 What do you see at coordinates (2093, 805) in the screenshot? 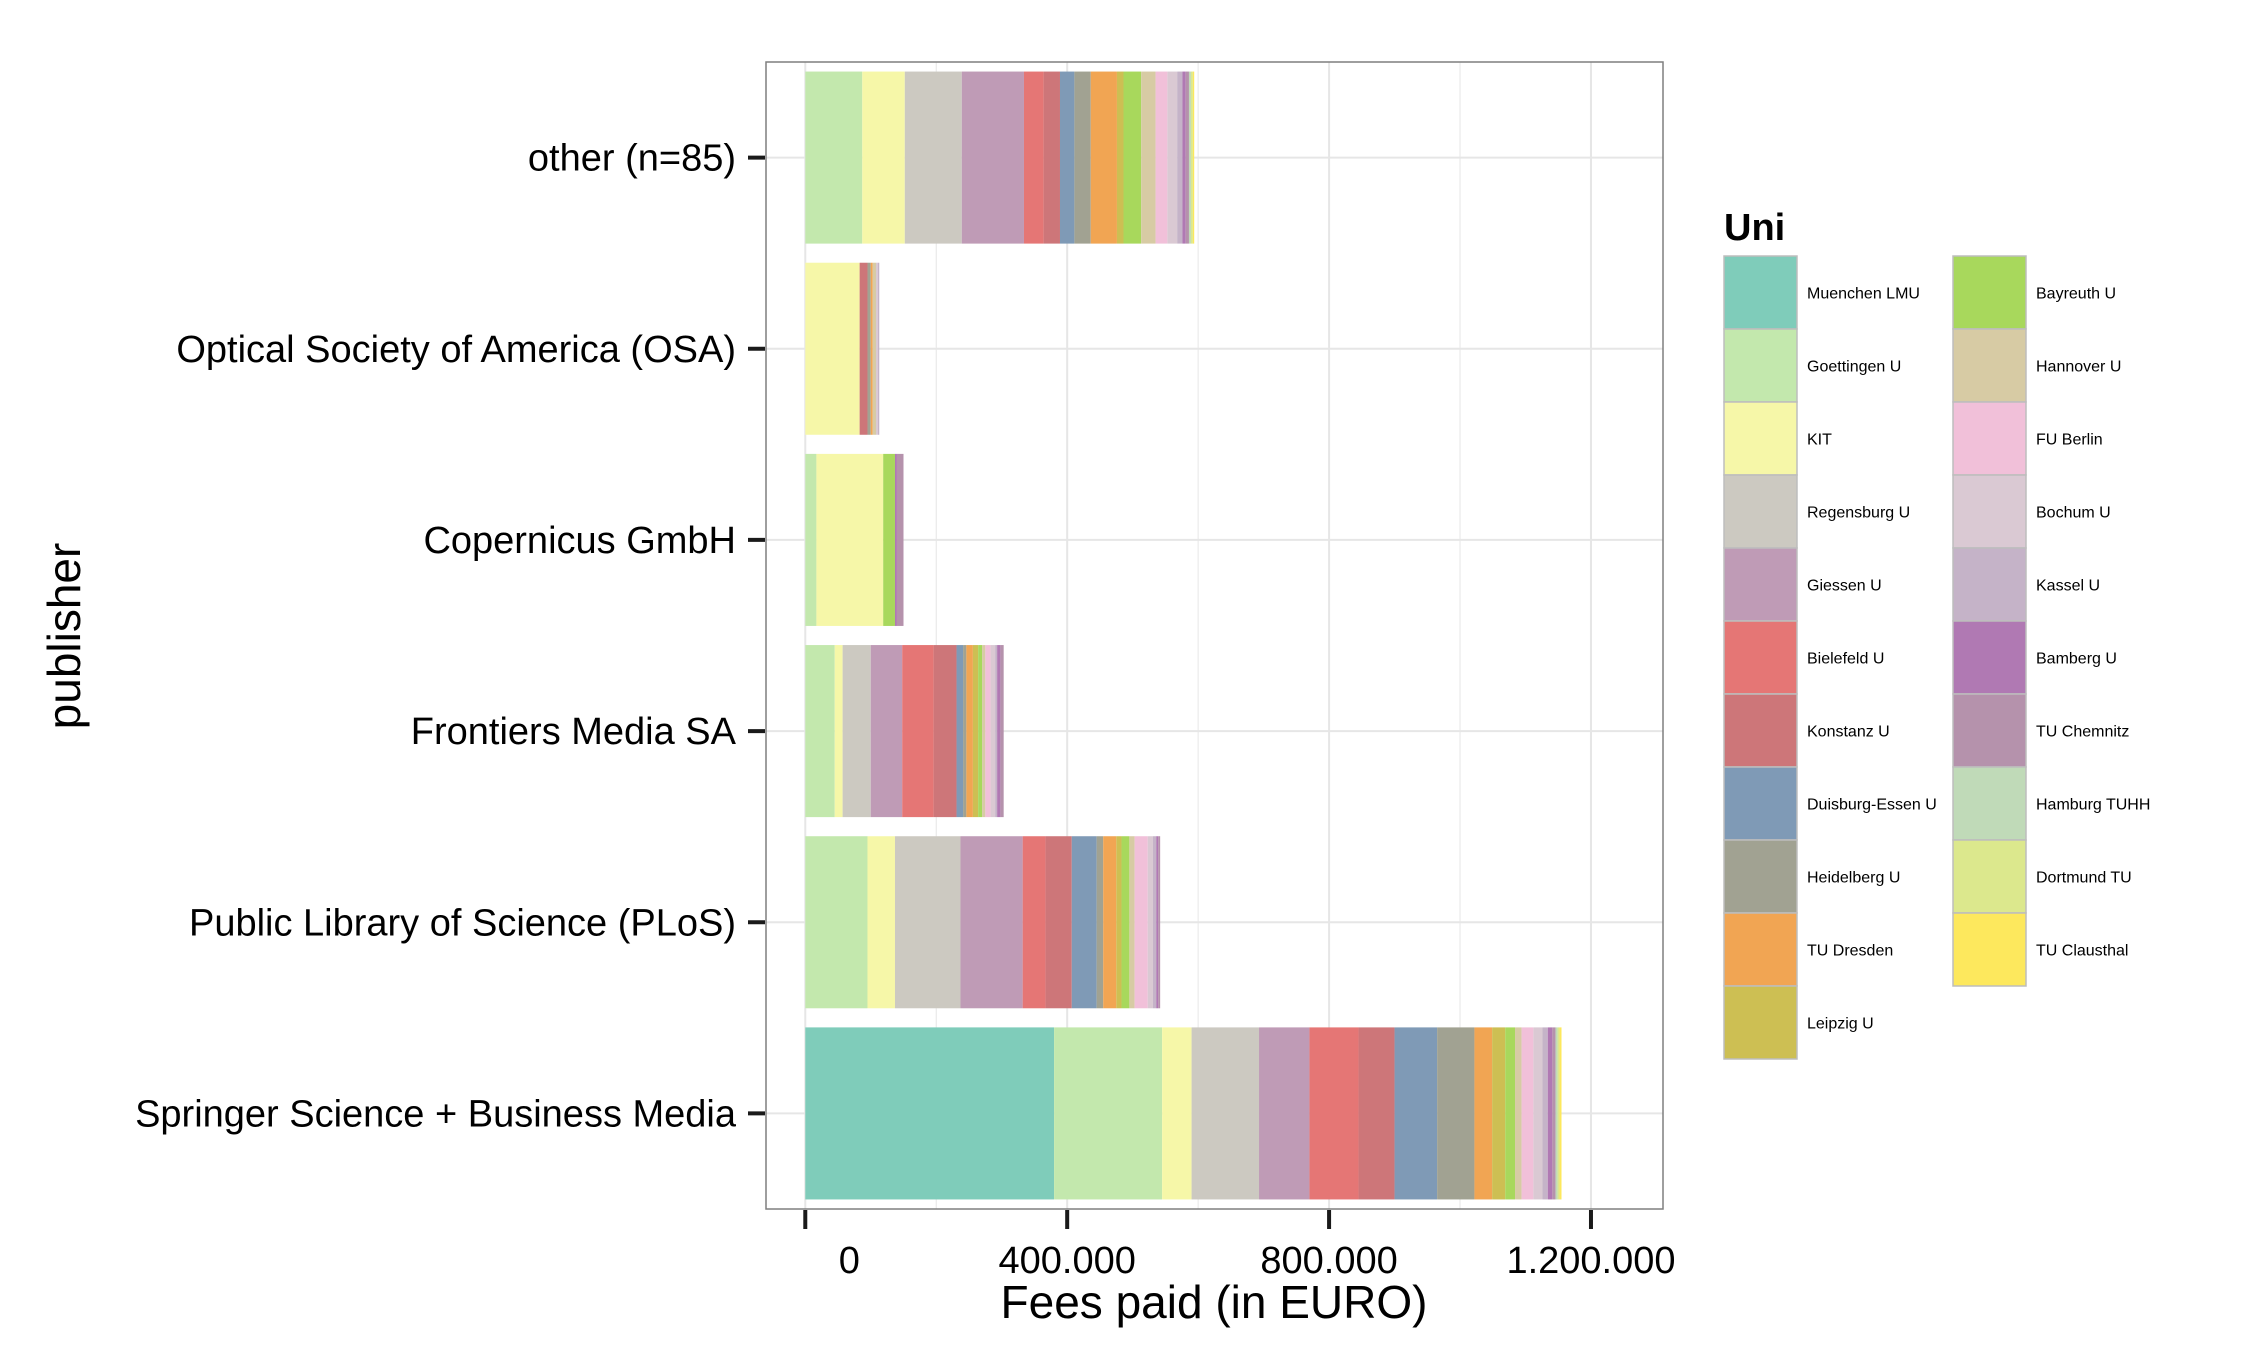
I see `legend-label: Hamburg TUHH` at bounding box center [2093, 805].